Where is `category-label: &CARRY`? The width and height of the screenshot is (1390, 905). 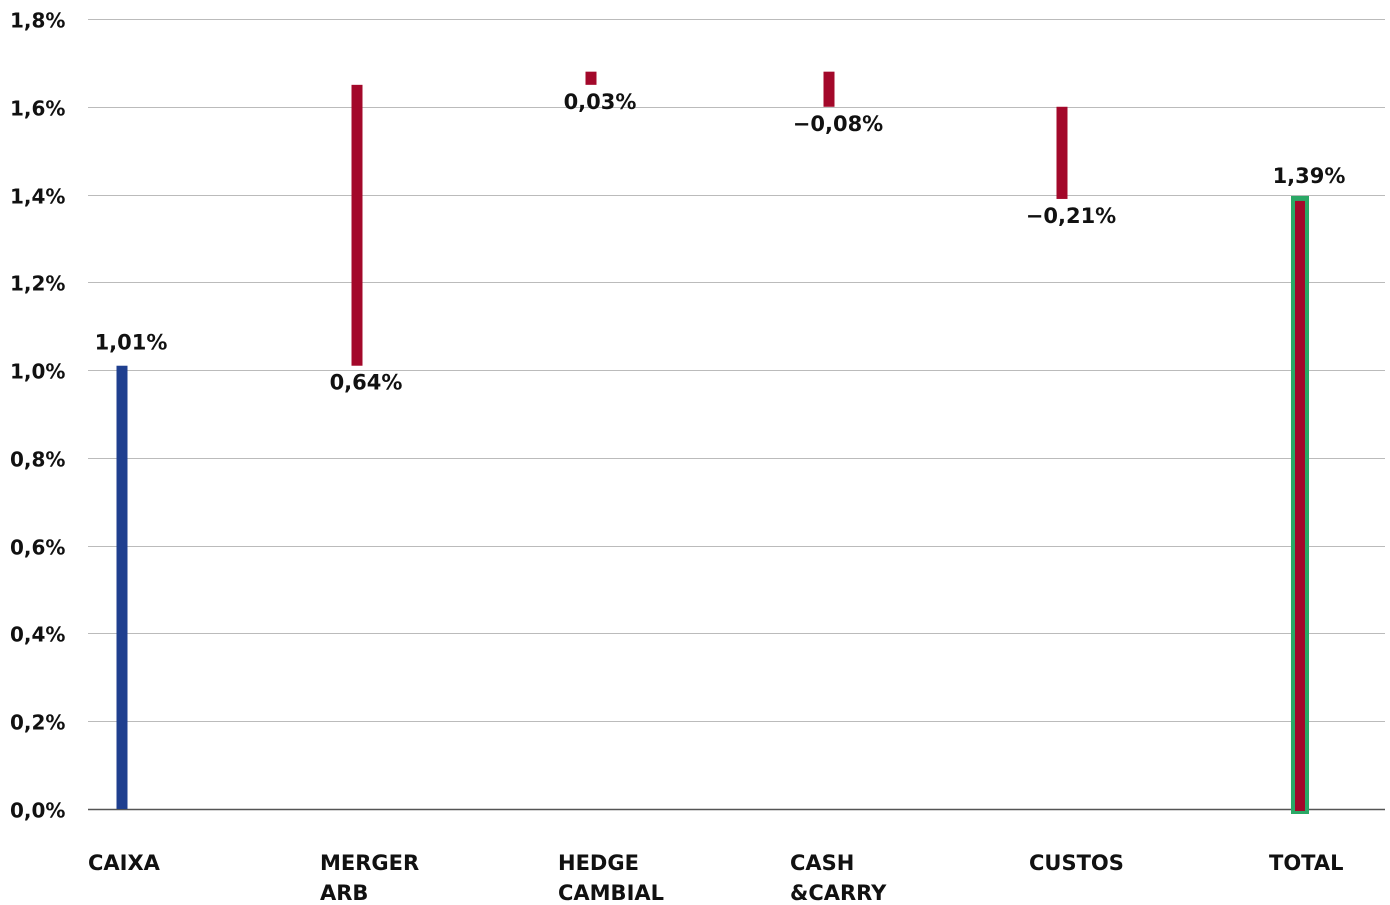
category-label: &CARRY is located at coordinates (838, 893).